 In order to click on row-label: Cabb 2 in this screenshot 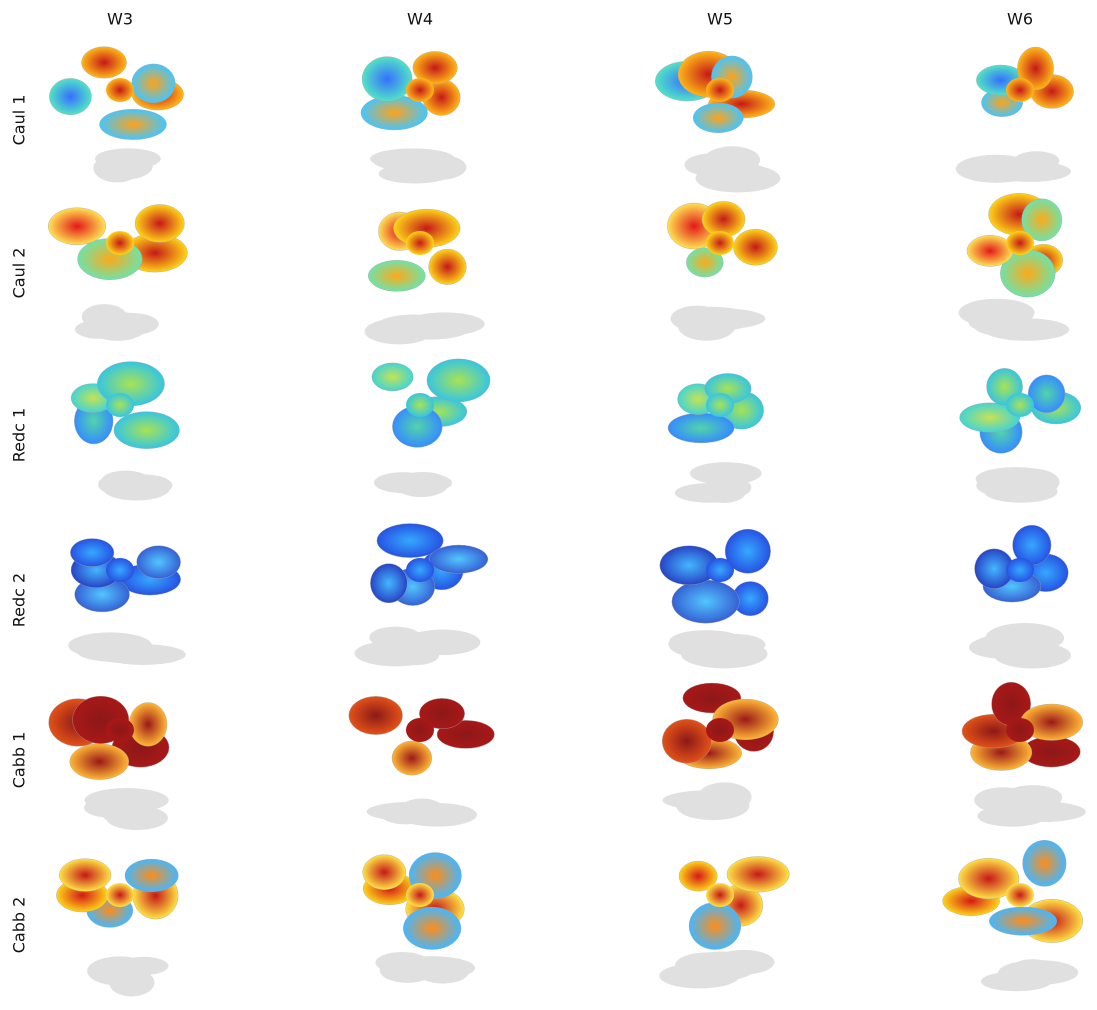, I will do `click(19, 925)`.